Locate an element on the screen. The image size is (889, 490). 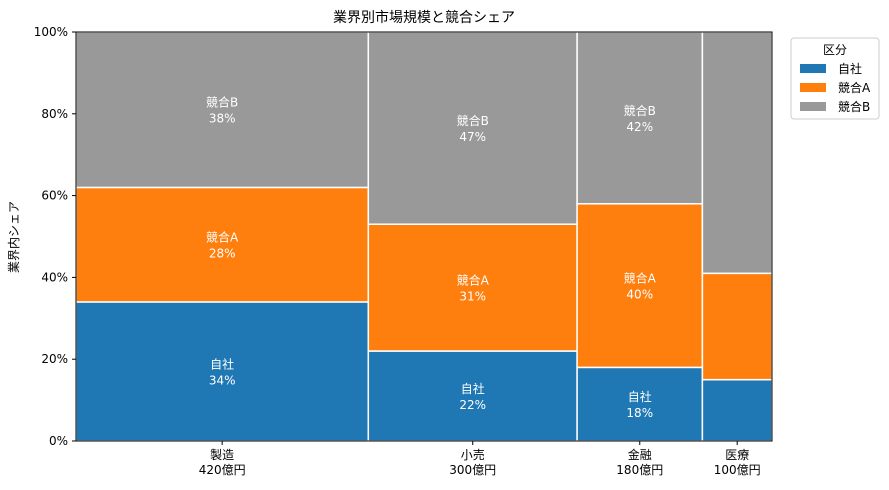
segment-label-value: 42% is located at coordinates (639, 127).